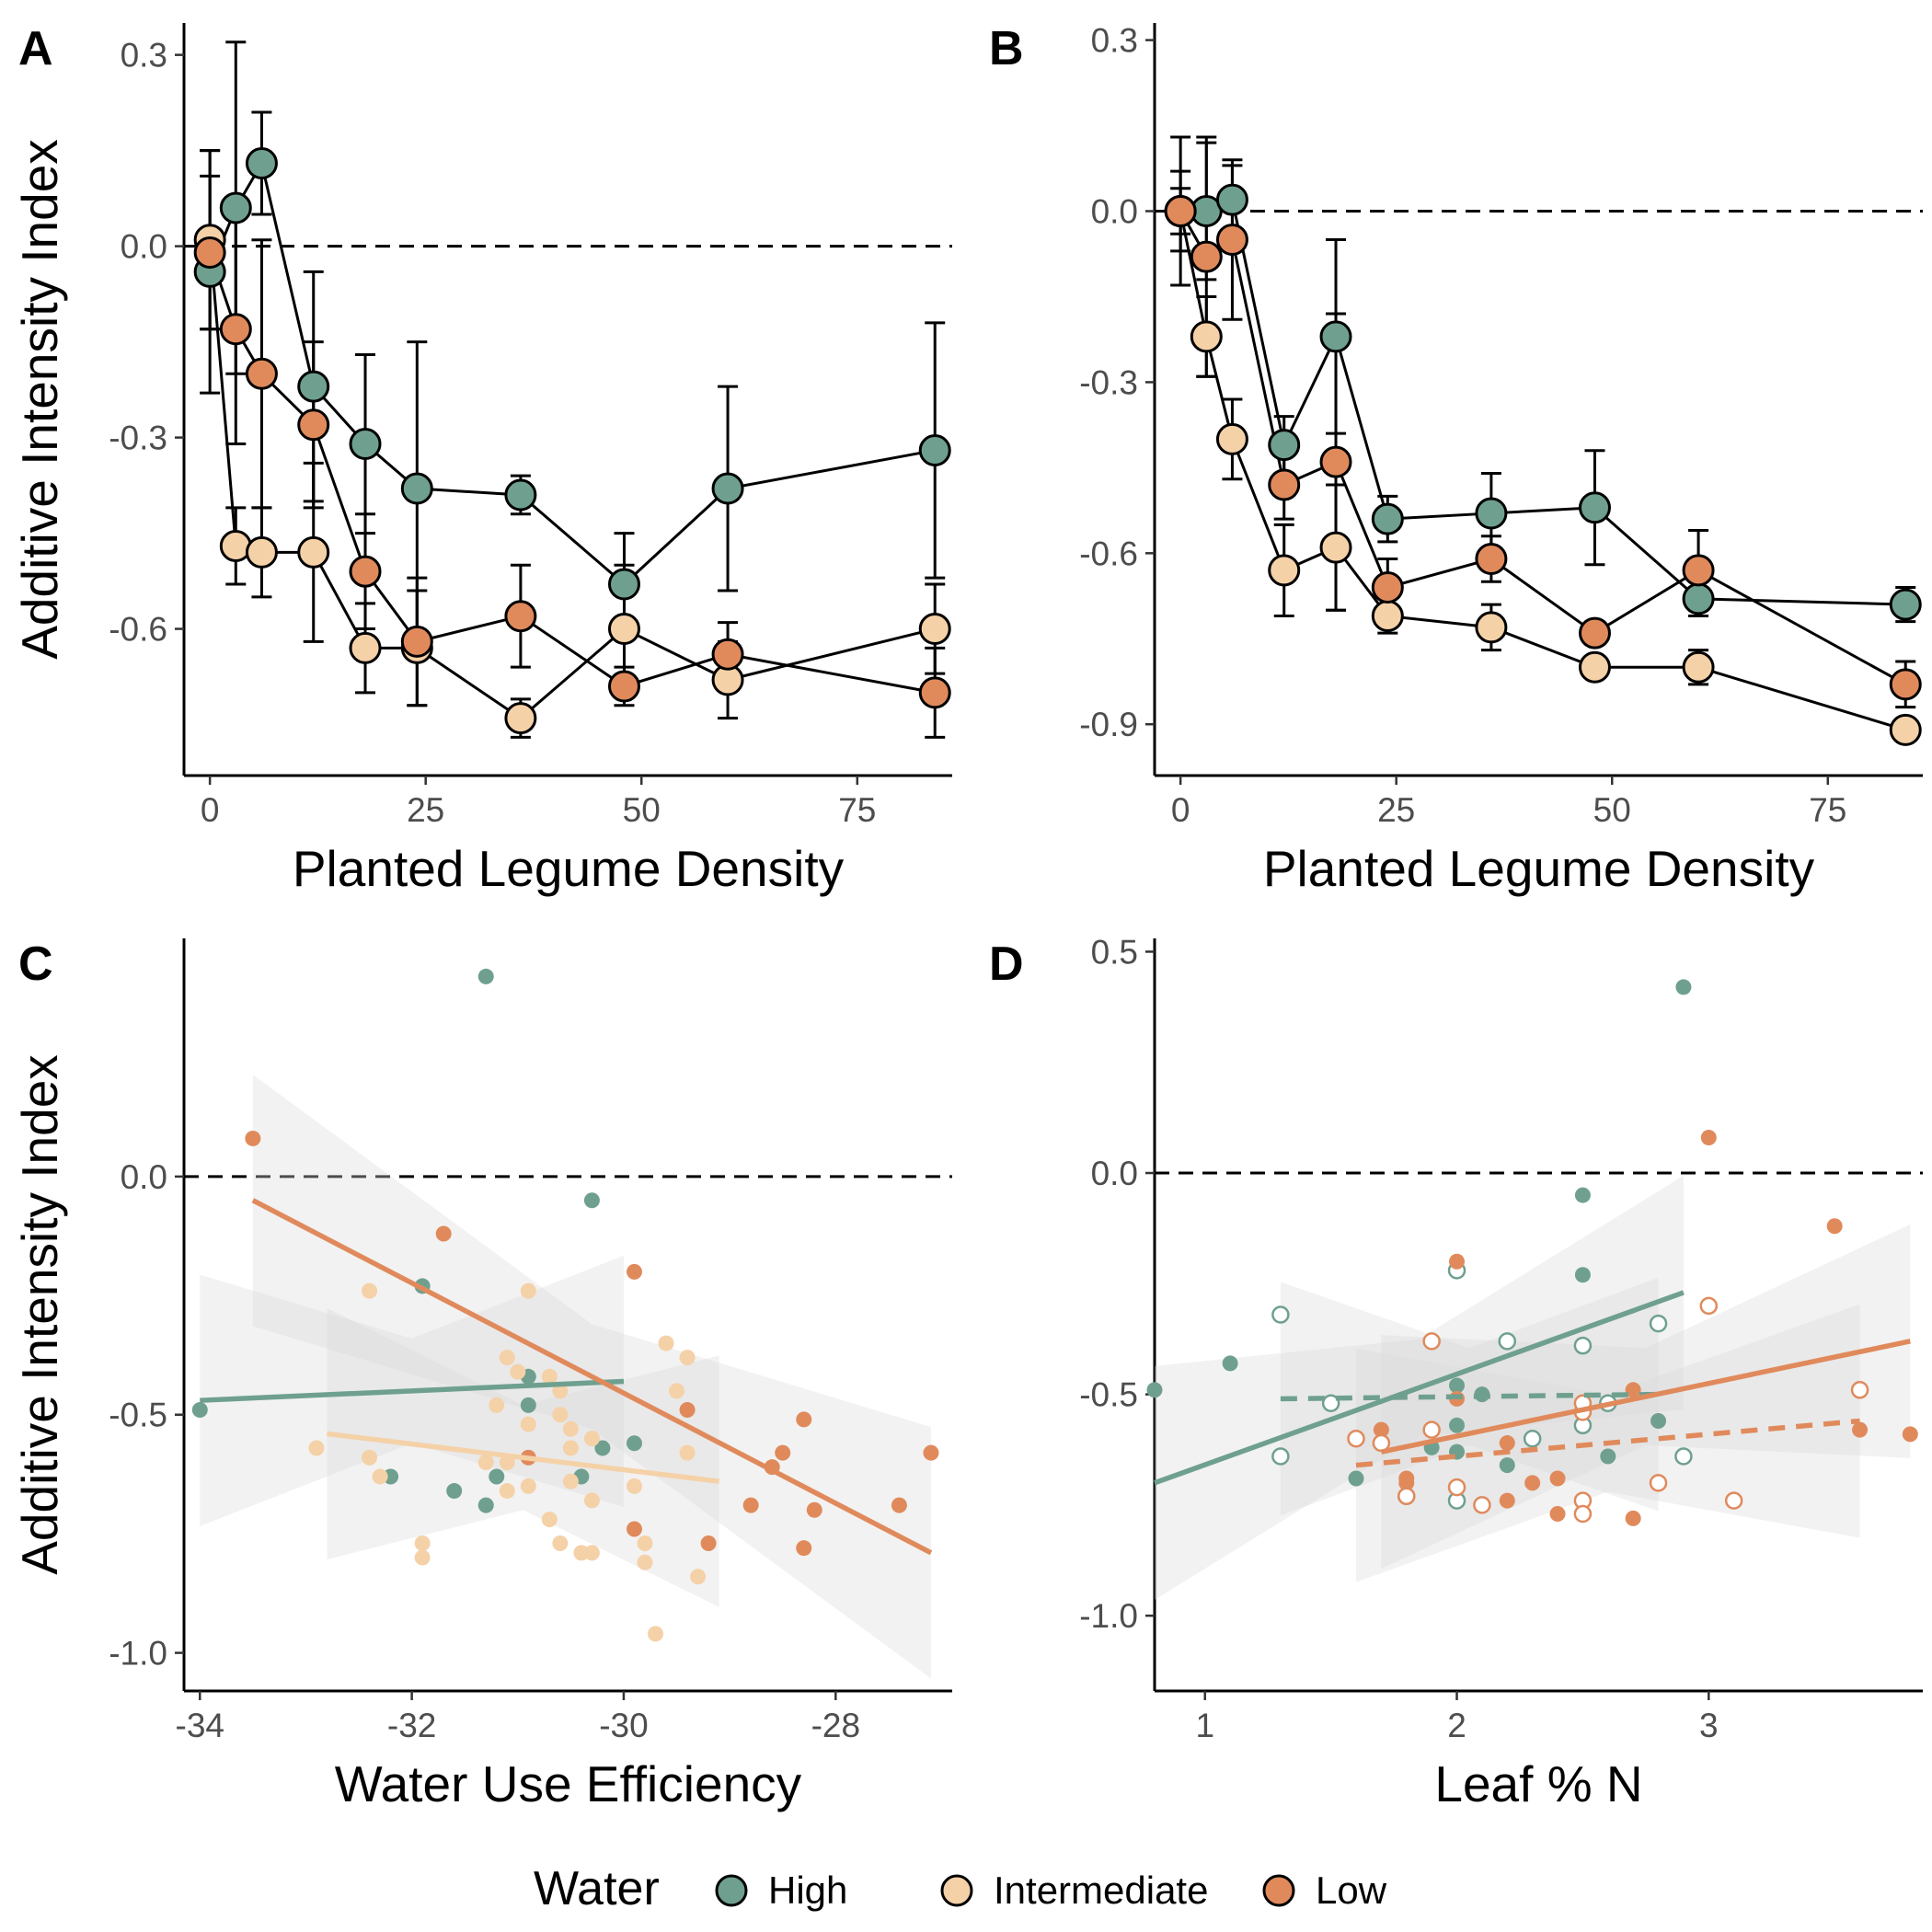  What do you see at coordinates (1396, 810) in the screenshot?
I see `panel-b-x-tick-label: 25` at bounding box center [1396, 810].